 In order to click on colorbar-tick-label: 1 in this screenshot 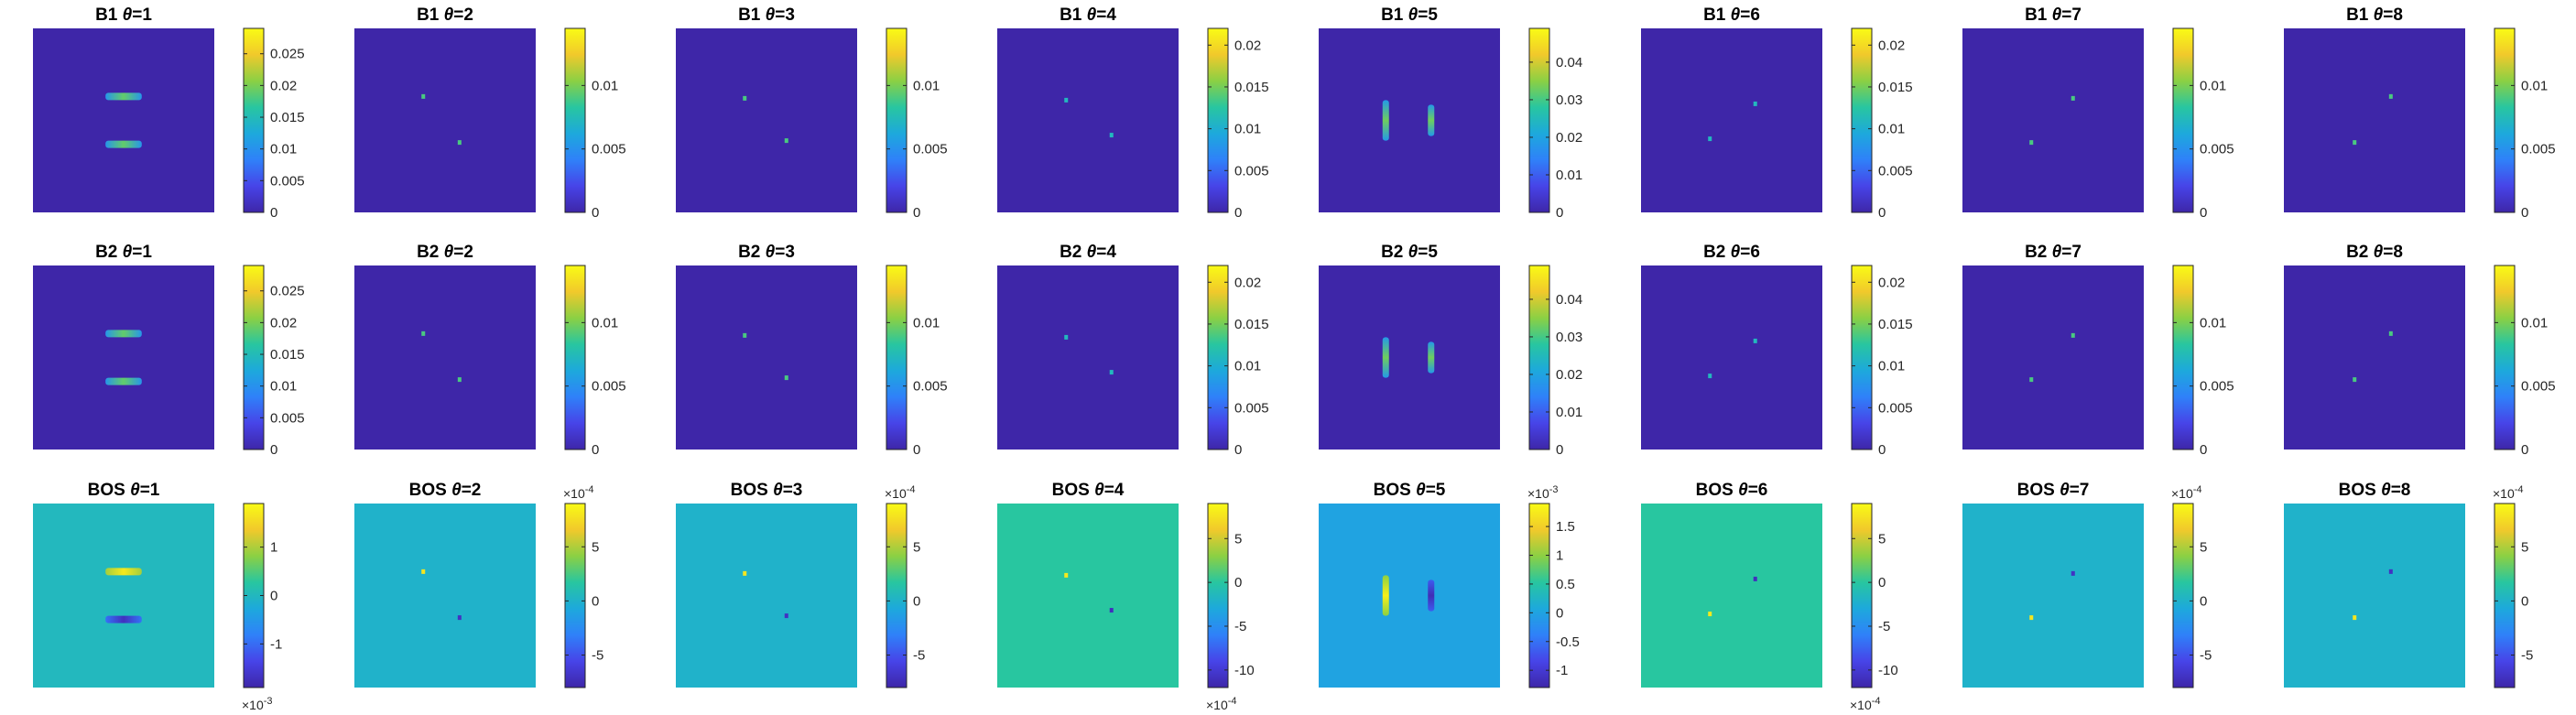, I will do `click(273, 548)`.